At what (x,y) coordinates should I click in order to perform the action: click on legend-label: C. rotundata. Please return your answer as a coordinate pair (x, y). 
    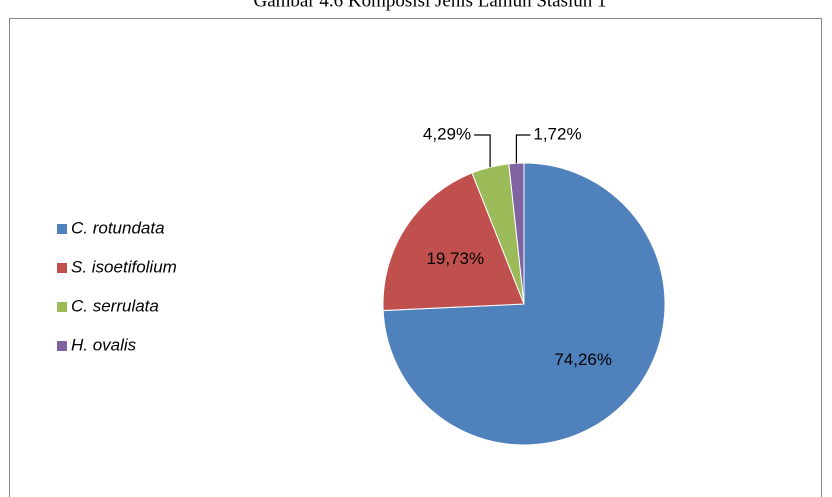
    Looking at the image, I should click on (118, 227).